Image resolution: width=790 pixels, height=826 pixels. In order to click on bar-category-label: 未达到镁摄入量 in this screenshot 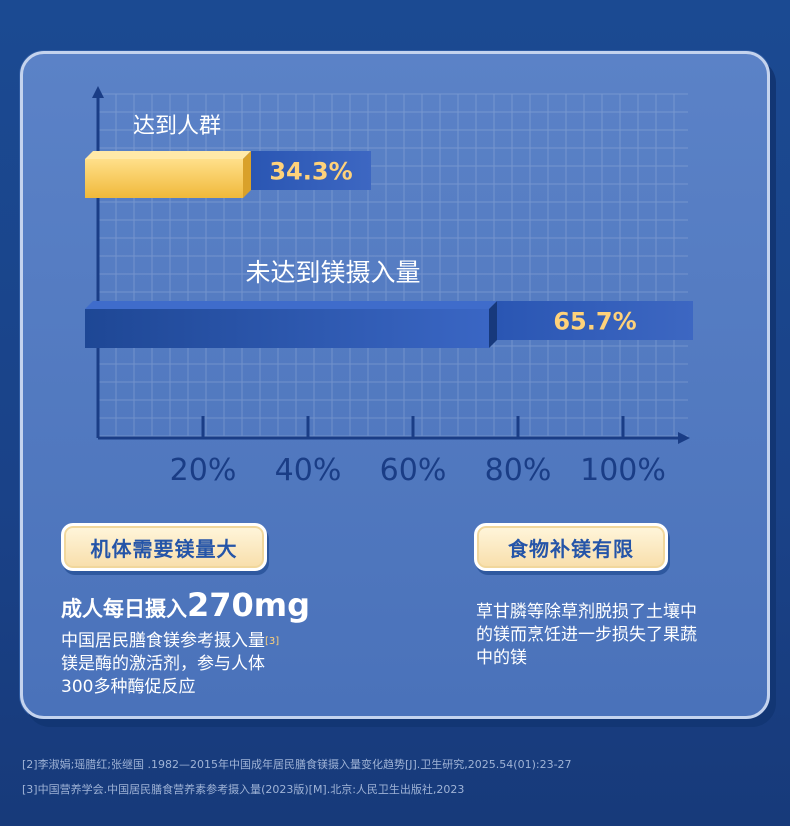, I will do `click(332, 272)`.